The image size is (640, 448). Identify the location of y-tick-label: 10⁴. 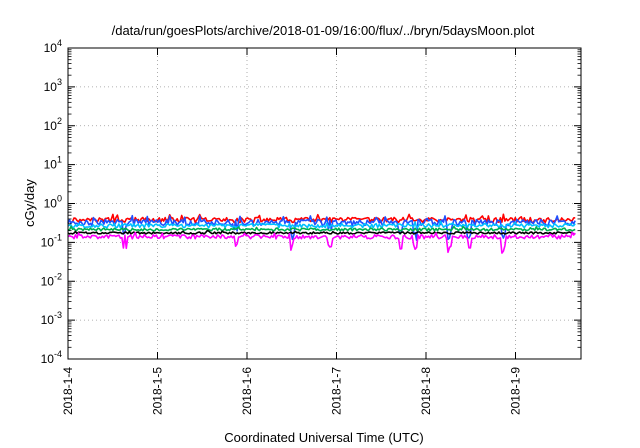
(53, 46).